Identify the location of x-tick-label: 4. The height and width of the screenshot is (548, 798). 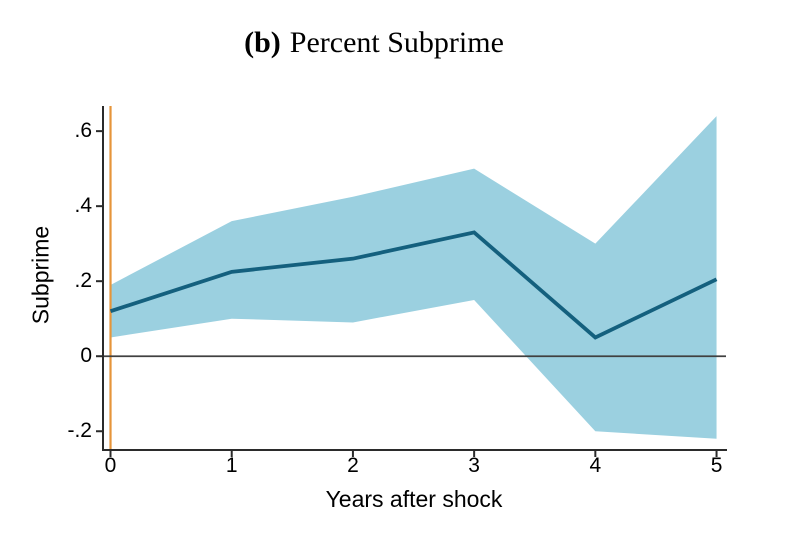
(595, 465).